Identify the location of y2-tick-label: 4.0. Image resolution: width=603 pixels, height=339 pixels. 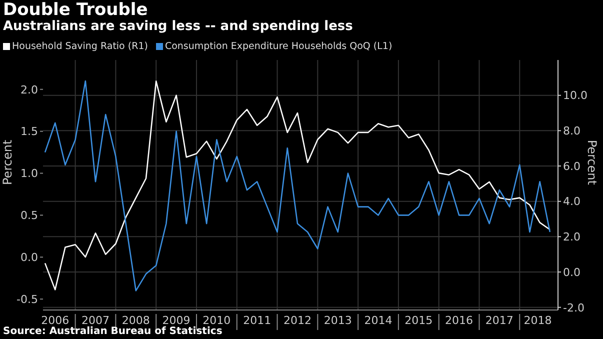
(571, 201).